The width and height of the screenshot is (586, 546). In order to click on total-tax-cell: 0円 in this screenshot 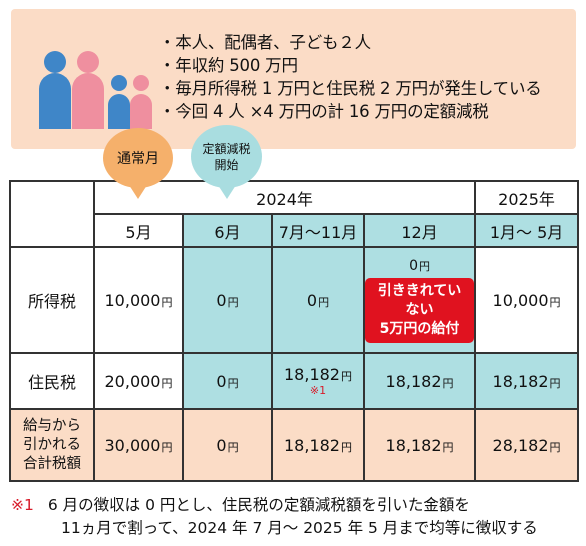, I will do `click(227, 445)`.